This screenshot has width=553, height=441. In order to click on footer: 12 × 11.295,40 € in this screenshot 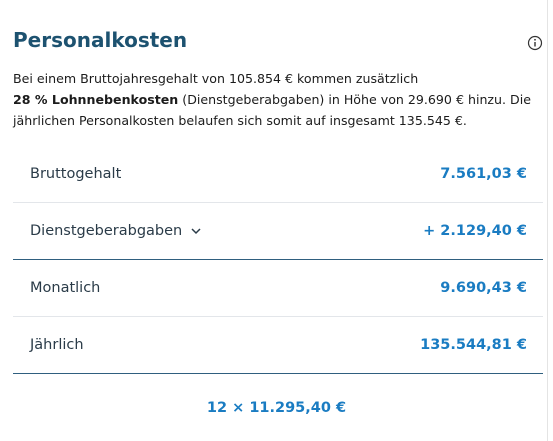, I will do `click(276, 408)`.